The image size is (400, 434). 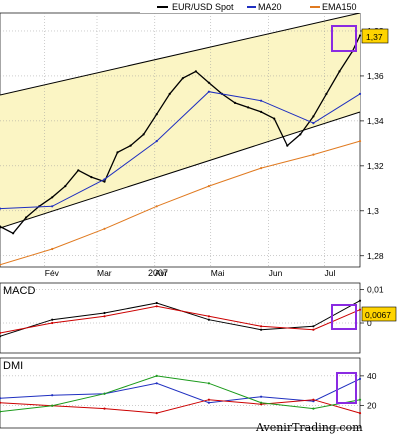 I want to click on legend-label-ema150: EMA150, so click(x=339, y=7).